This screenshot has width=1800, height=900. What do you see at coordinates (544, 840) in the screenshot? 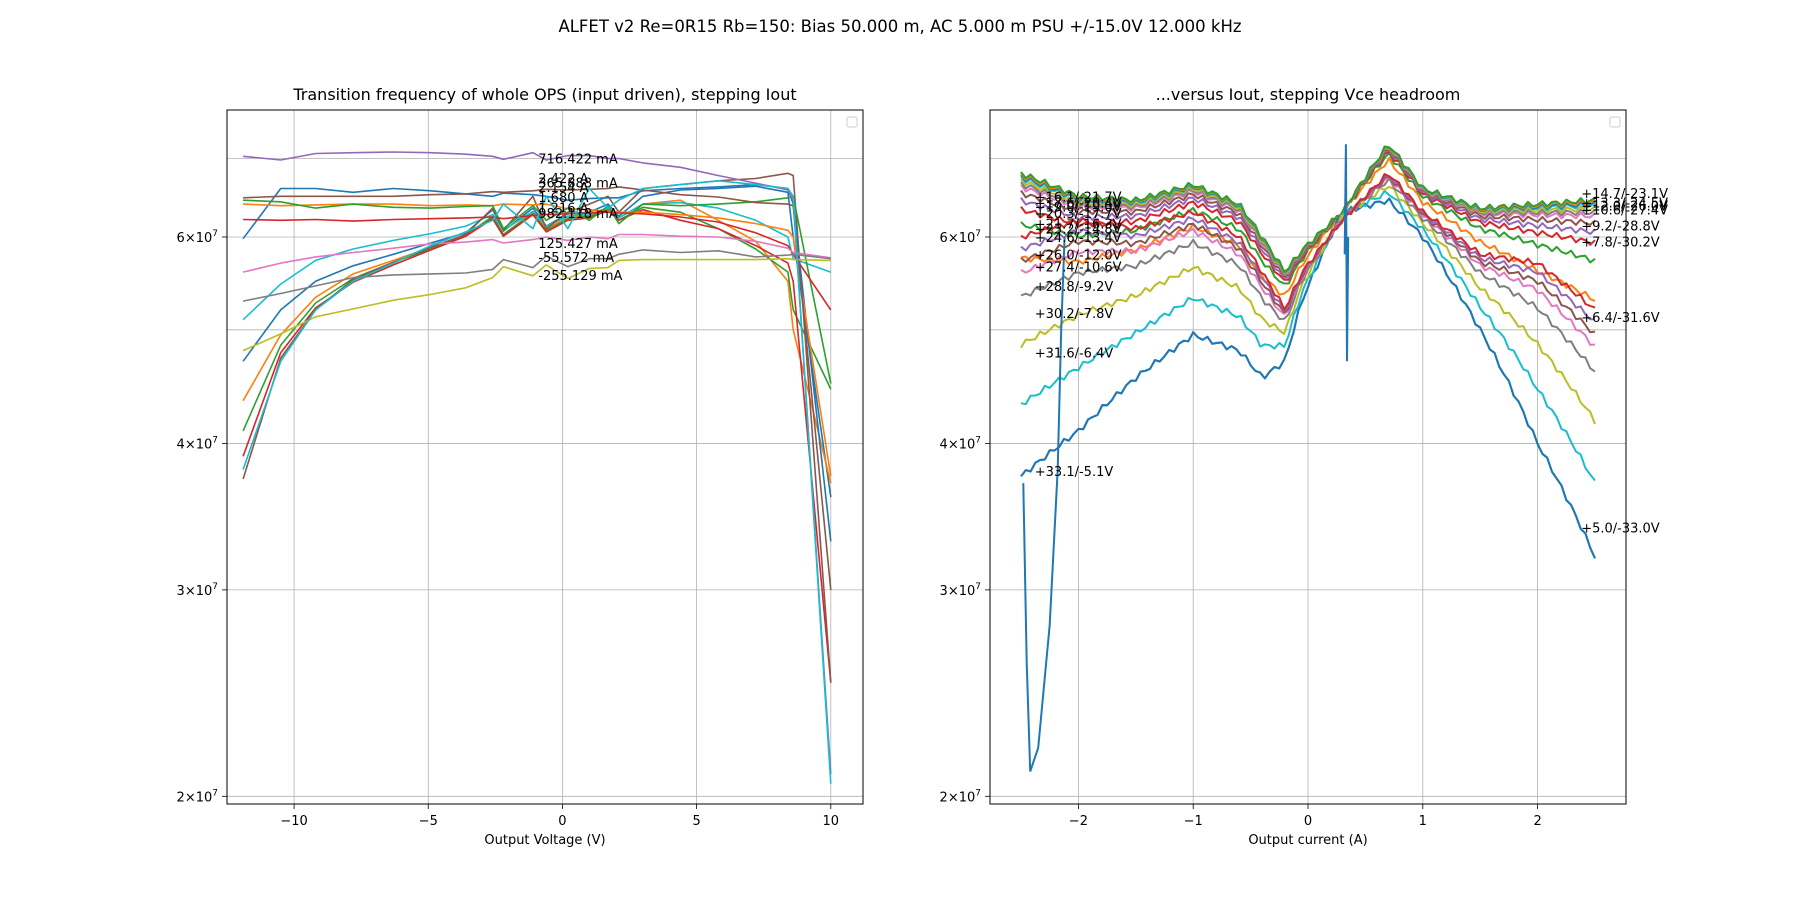
I see `x-axis-label: Output Voltage (V)` at bounding box center [544, 840].